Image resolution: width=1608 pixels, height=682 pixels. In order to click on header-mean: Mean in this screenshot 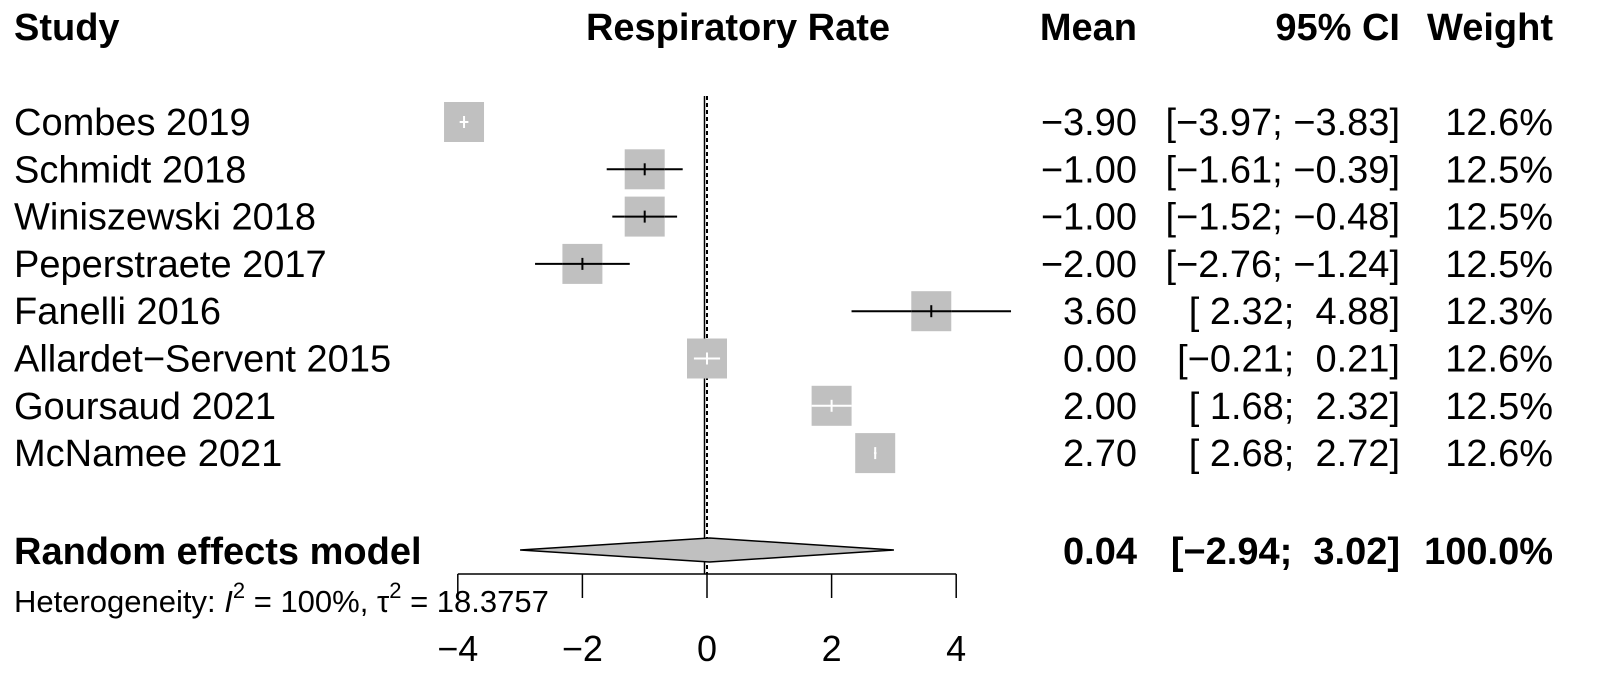, I will do `click(1088, 28)`.